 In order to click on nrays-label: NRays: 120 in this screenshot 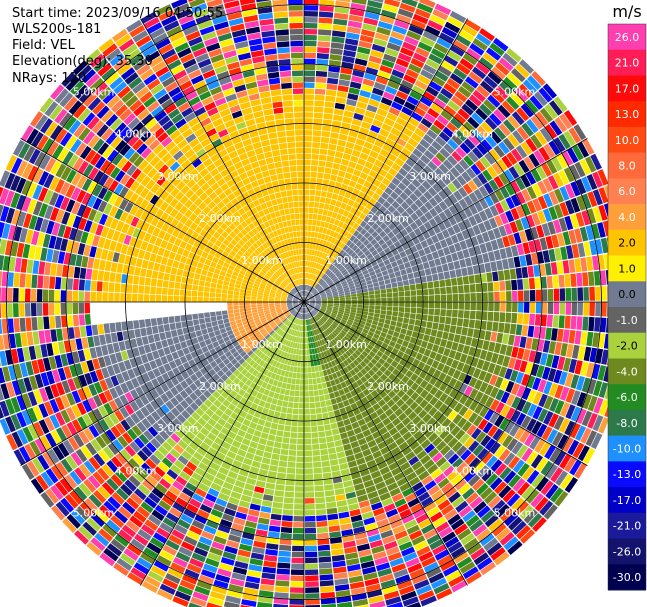, I will do `click(49, 78)`.